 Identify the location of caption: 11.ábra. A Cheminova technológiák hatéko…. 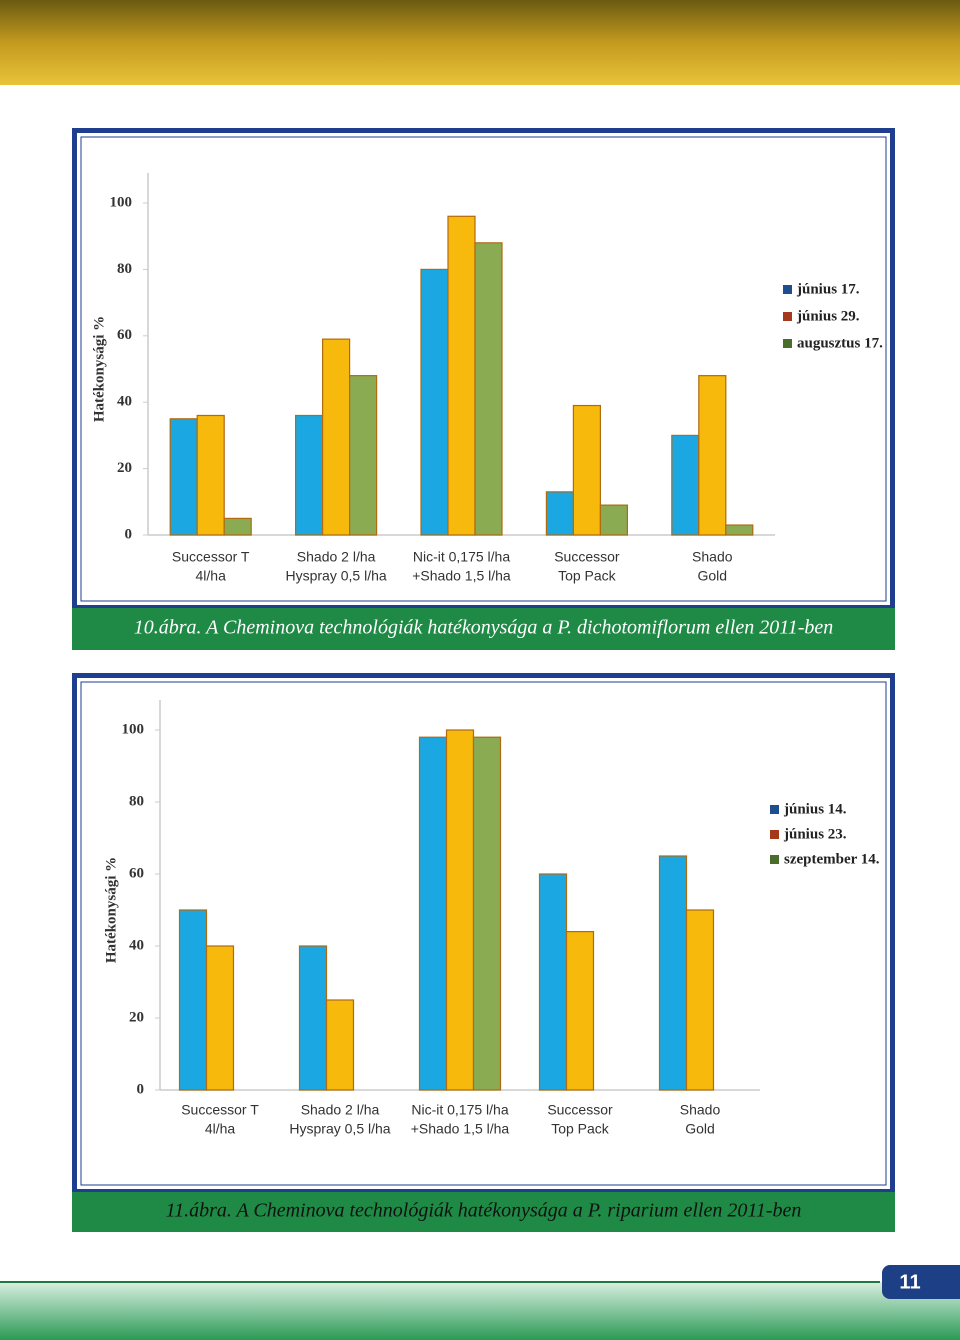
(484, 1211).